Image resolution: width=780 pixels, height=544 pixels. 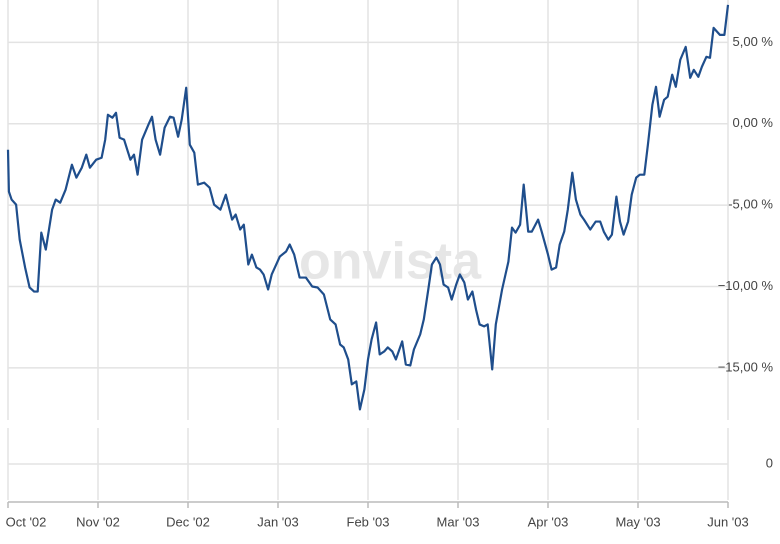 I want to click on x-tick-label: May '03, so click(x=637, y=521).